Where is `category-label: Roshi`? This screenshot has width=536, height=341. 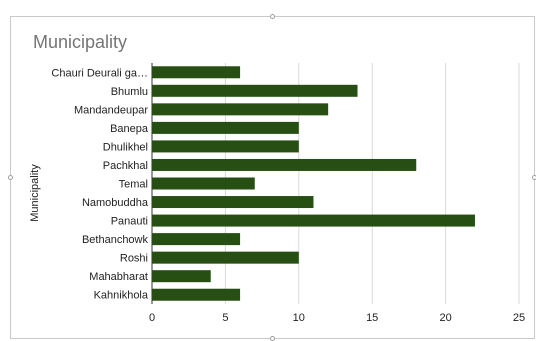 category-label: Roshi is located at coordinates (134, 259).